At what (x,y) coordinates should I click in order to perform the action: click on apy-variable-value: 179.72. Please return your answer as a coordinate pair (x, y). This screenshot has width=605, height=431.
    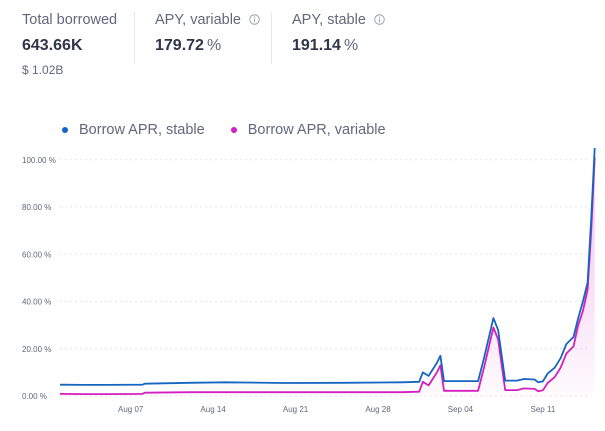
    Looking at the image, I should click on (179, 45).